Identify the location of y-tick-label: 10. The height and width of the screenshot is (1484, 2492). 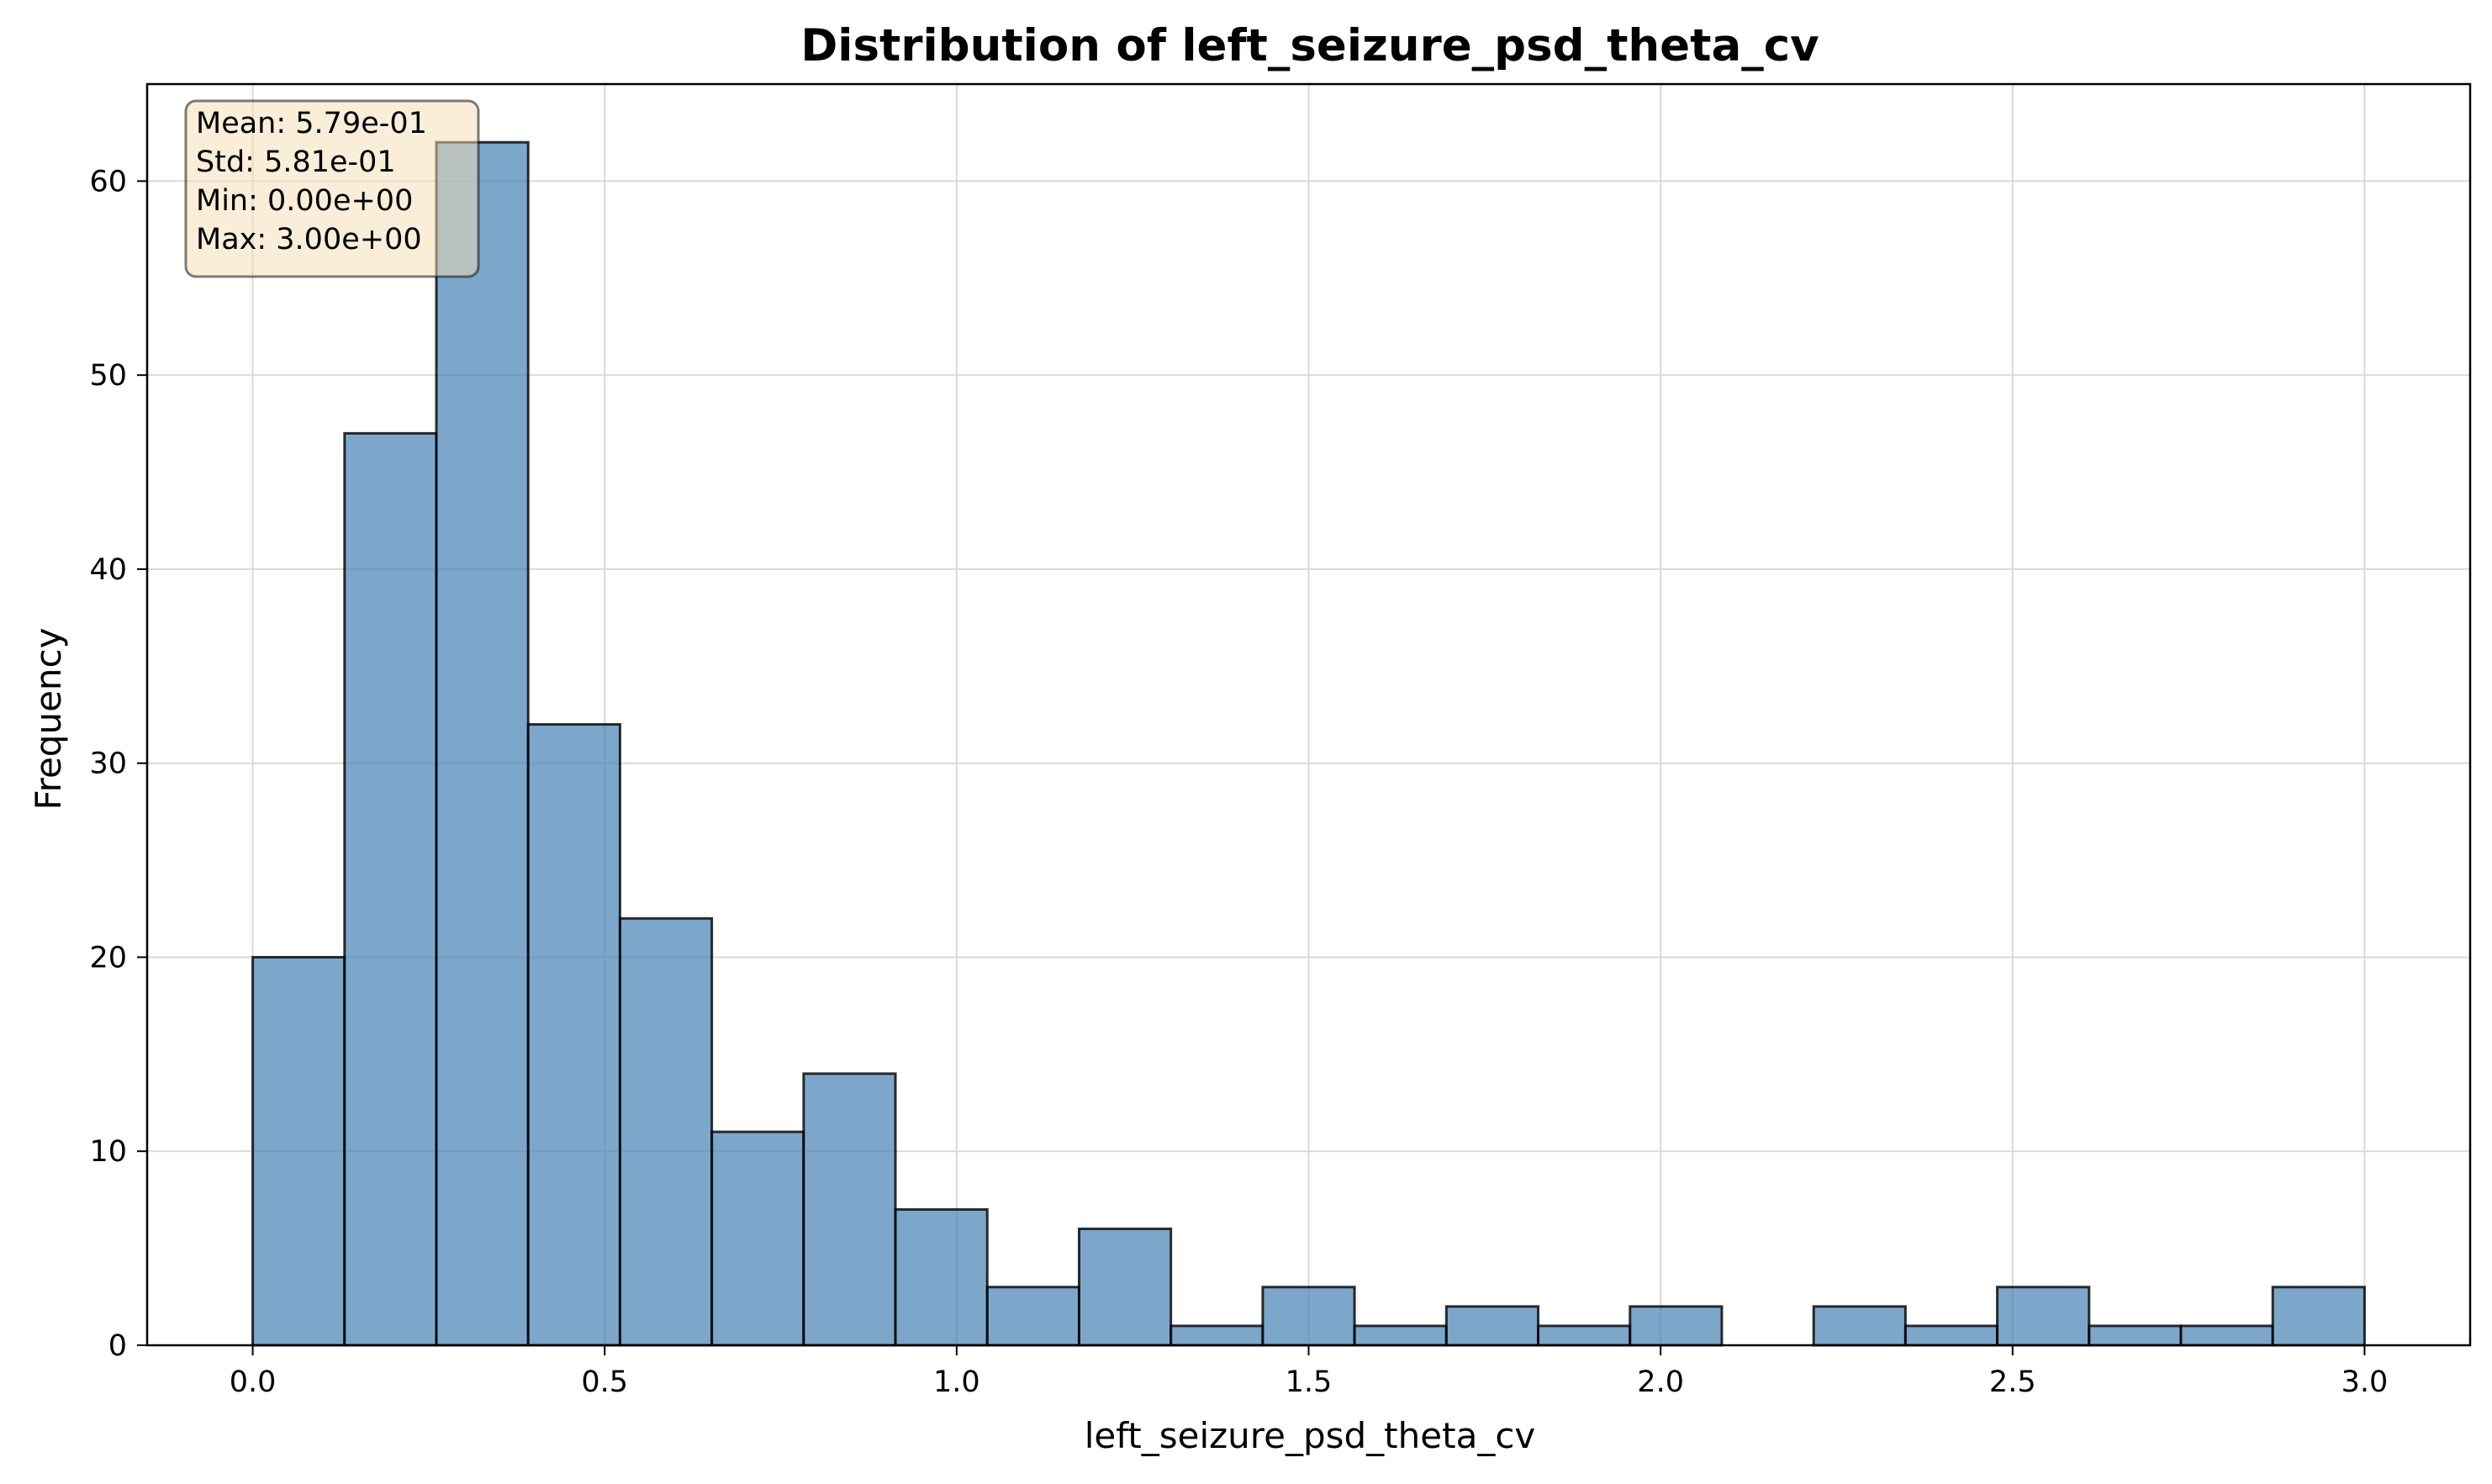
(108, 1152).